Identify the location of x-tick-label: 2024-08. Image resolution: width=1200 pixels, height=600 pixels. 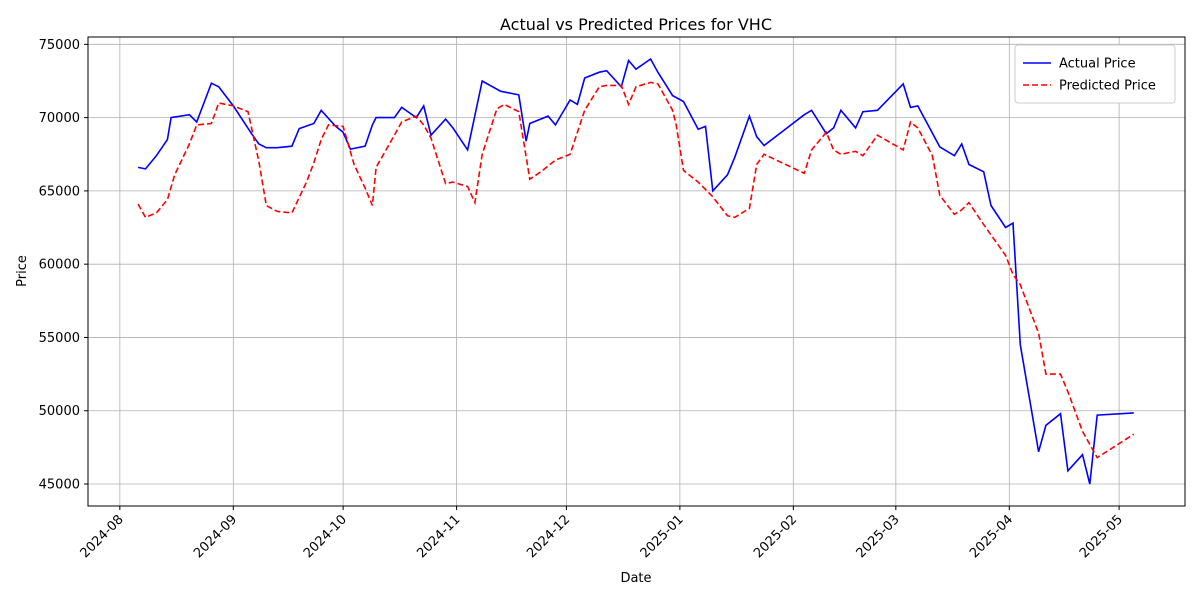
(102, 536).